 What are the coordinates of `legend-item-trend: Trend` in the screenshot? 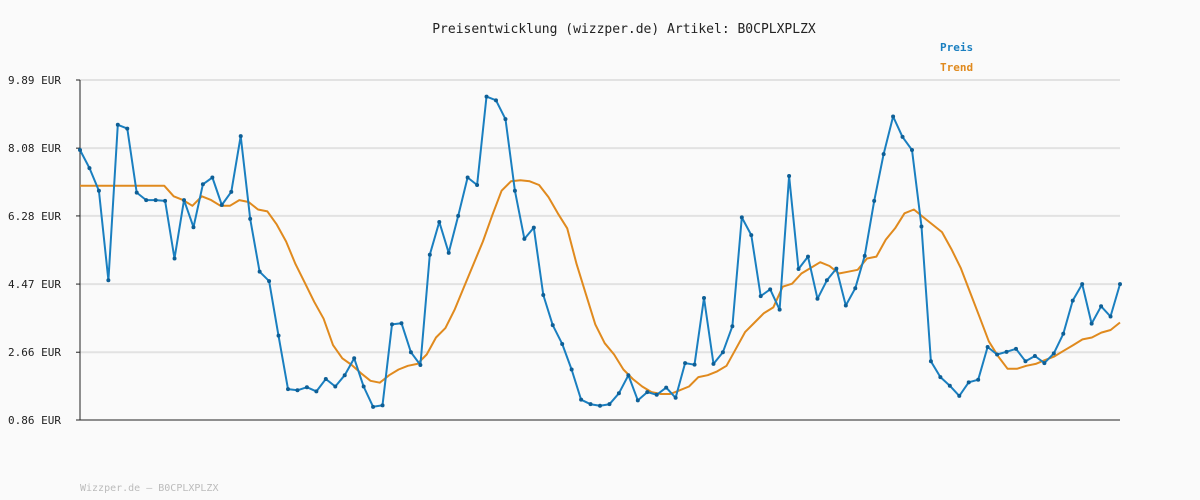 It's located at (956, 67).